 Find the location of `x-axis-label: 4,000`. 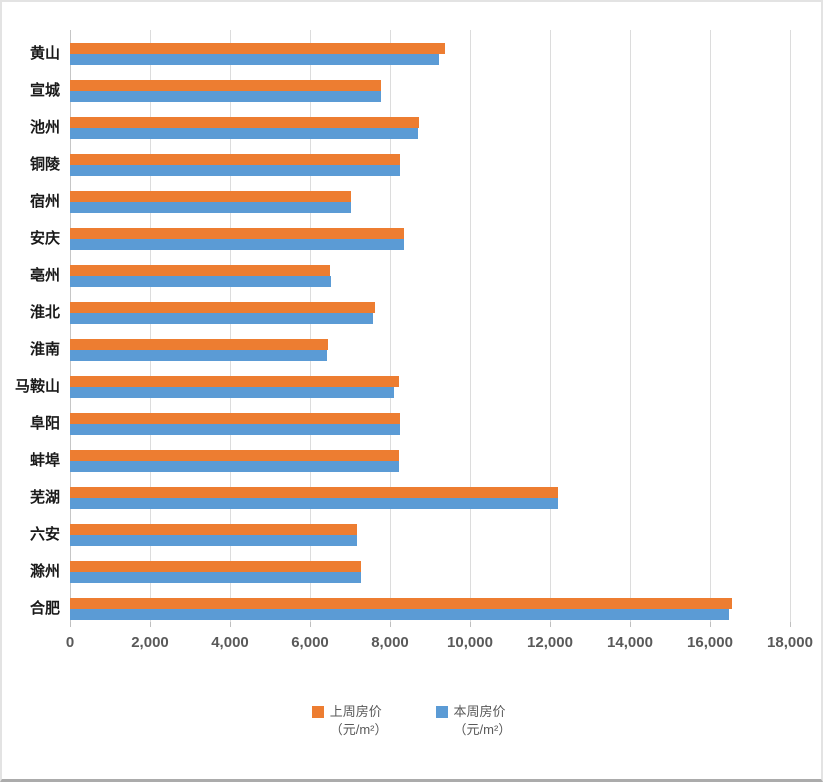

x-axis-label: 4,000 is located at coordinates (230, 642).